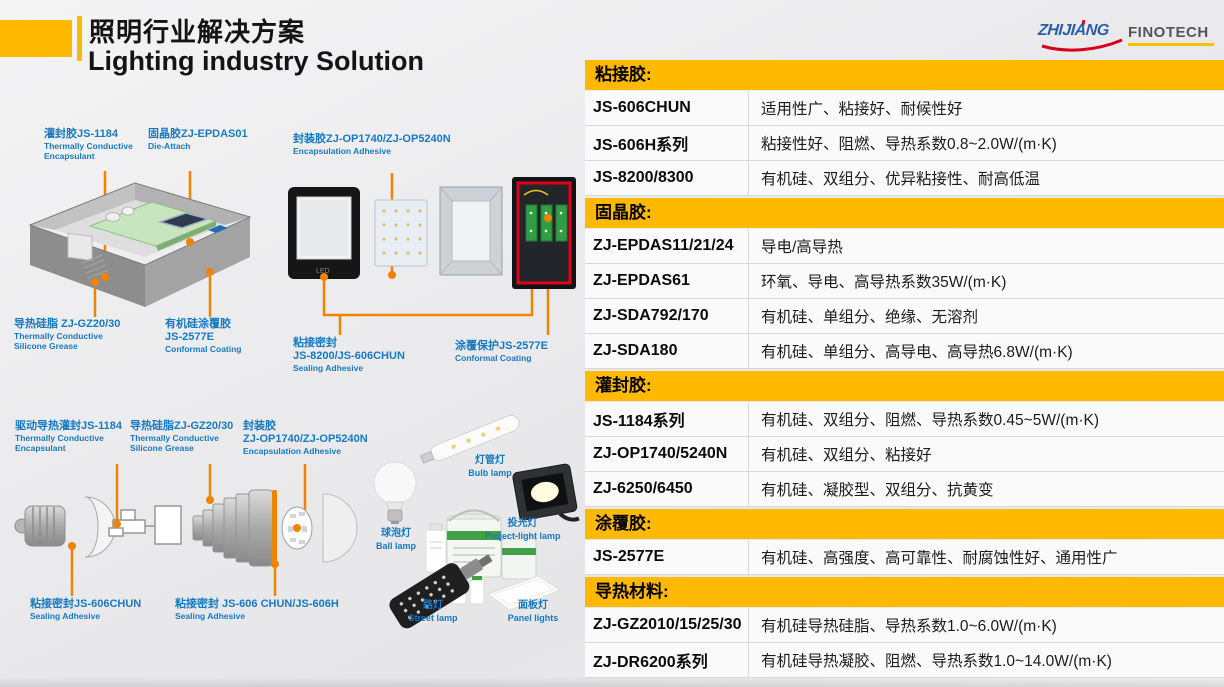 This screenshot has width=1224, height=687. I want to click on label-die-attach: 固晶胶ZJ-EPDAS01 Die-Attach, so click(198, 139).